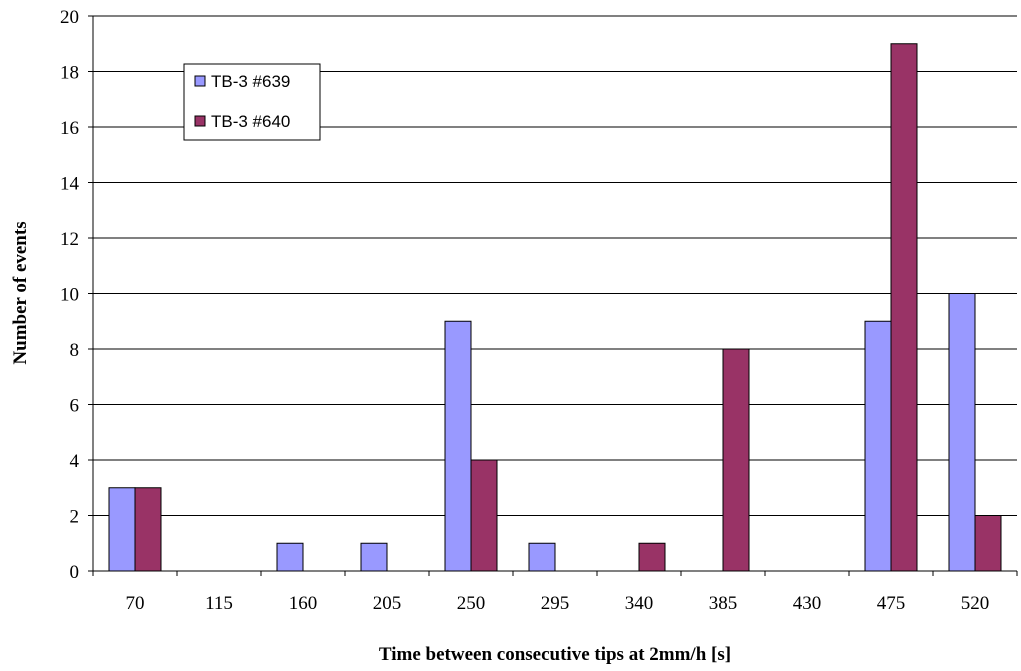 The image size is (1021, 671). What do you see at coordinates (75, 572) in the screenshot?
I see `y-tick-label: 0` at bounding box center [75, 572].